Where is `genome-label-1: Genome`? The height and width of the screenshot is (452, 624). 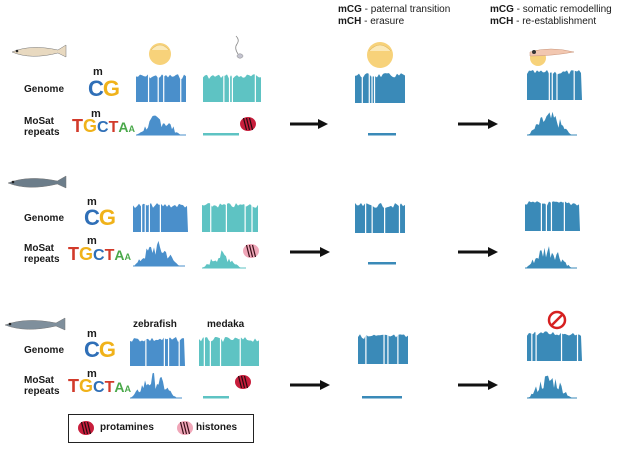 genome-label-1: Genome is located at coordinates (44, 89).